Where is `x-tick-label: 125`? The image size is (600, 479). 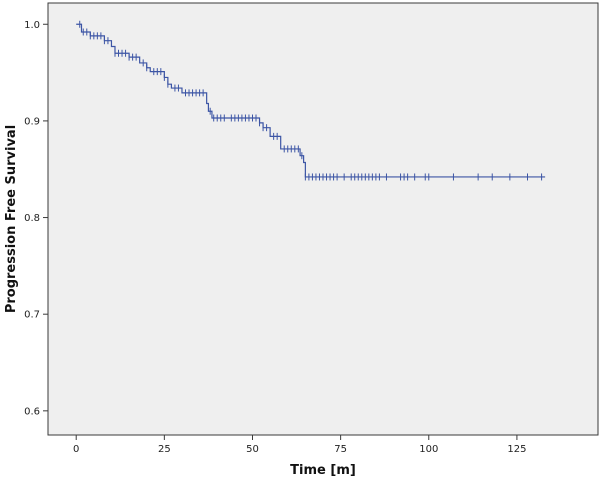
x-tick-label: 125 is located at coordinates (516, 449).